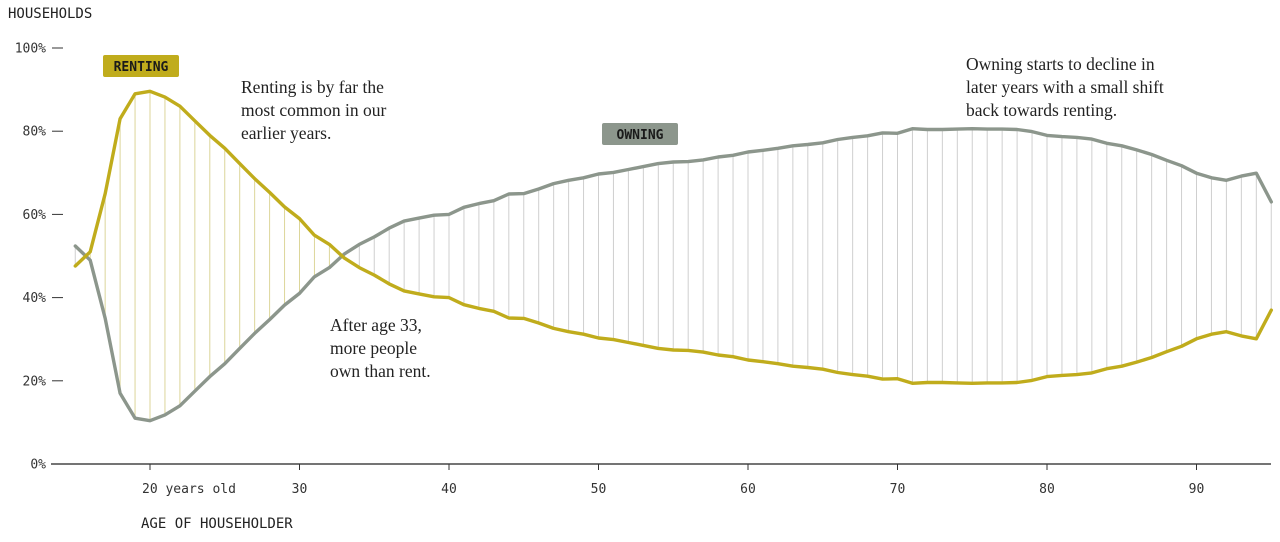  Describe the element at coordinates (1060, 64) in the screenshot. I see `late-years-annotation-line: Owning starts to decline in` at that location.